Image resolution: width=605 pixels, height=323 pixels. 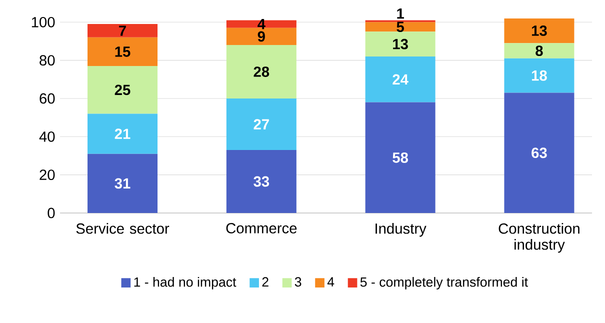 I want to click on x-tick-label: Industry, so click(x=401, y=230).